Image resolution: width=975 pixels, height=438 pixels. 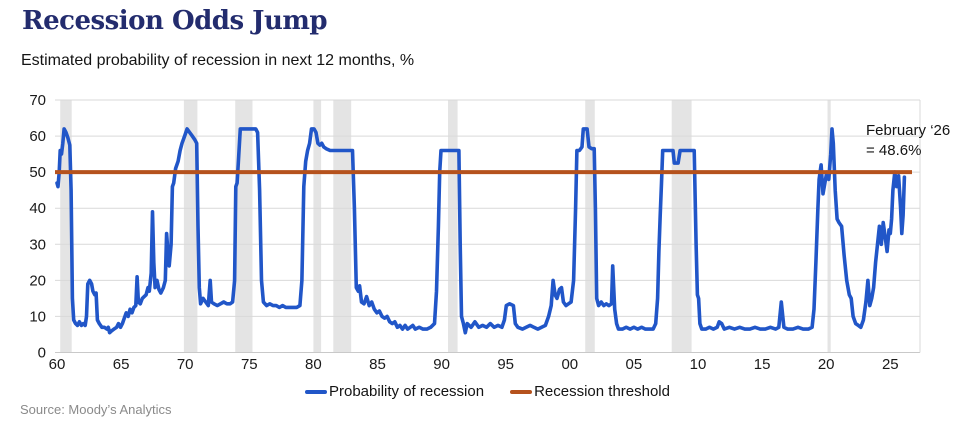 What do you see at coordinates (249, 364) in the screenshot?
I see `x-tick-label: 75` at bounding box center [249, 364].